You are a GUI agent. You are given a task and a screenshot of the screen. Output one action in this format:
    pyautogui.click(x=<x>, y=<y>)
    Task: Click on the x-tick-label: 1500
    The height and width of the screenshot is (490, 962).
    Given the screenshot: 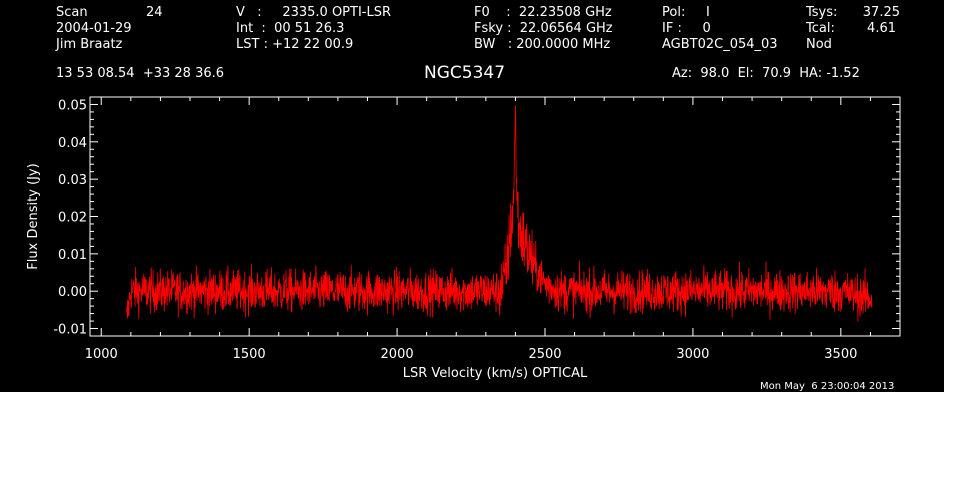 What is the action you would take?
    pyautogui.click(x=249, y=354)
    